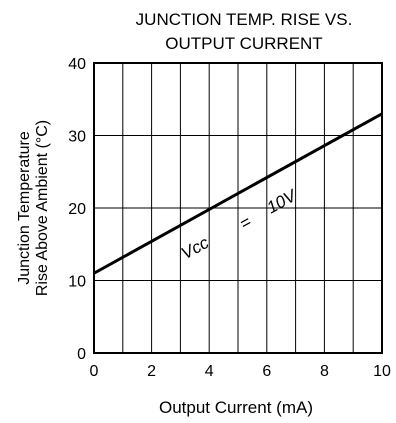 This screenshot has width=396, height=423. I want to click on x-tick-label: 8, so click(324, 371).